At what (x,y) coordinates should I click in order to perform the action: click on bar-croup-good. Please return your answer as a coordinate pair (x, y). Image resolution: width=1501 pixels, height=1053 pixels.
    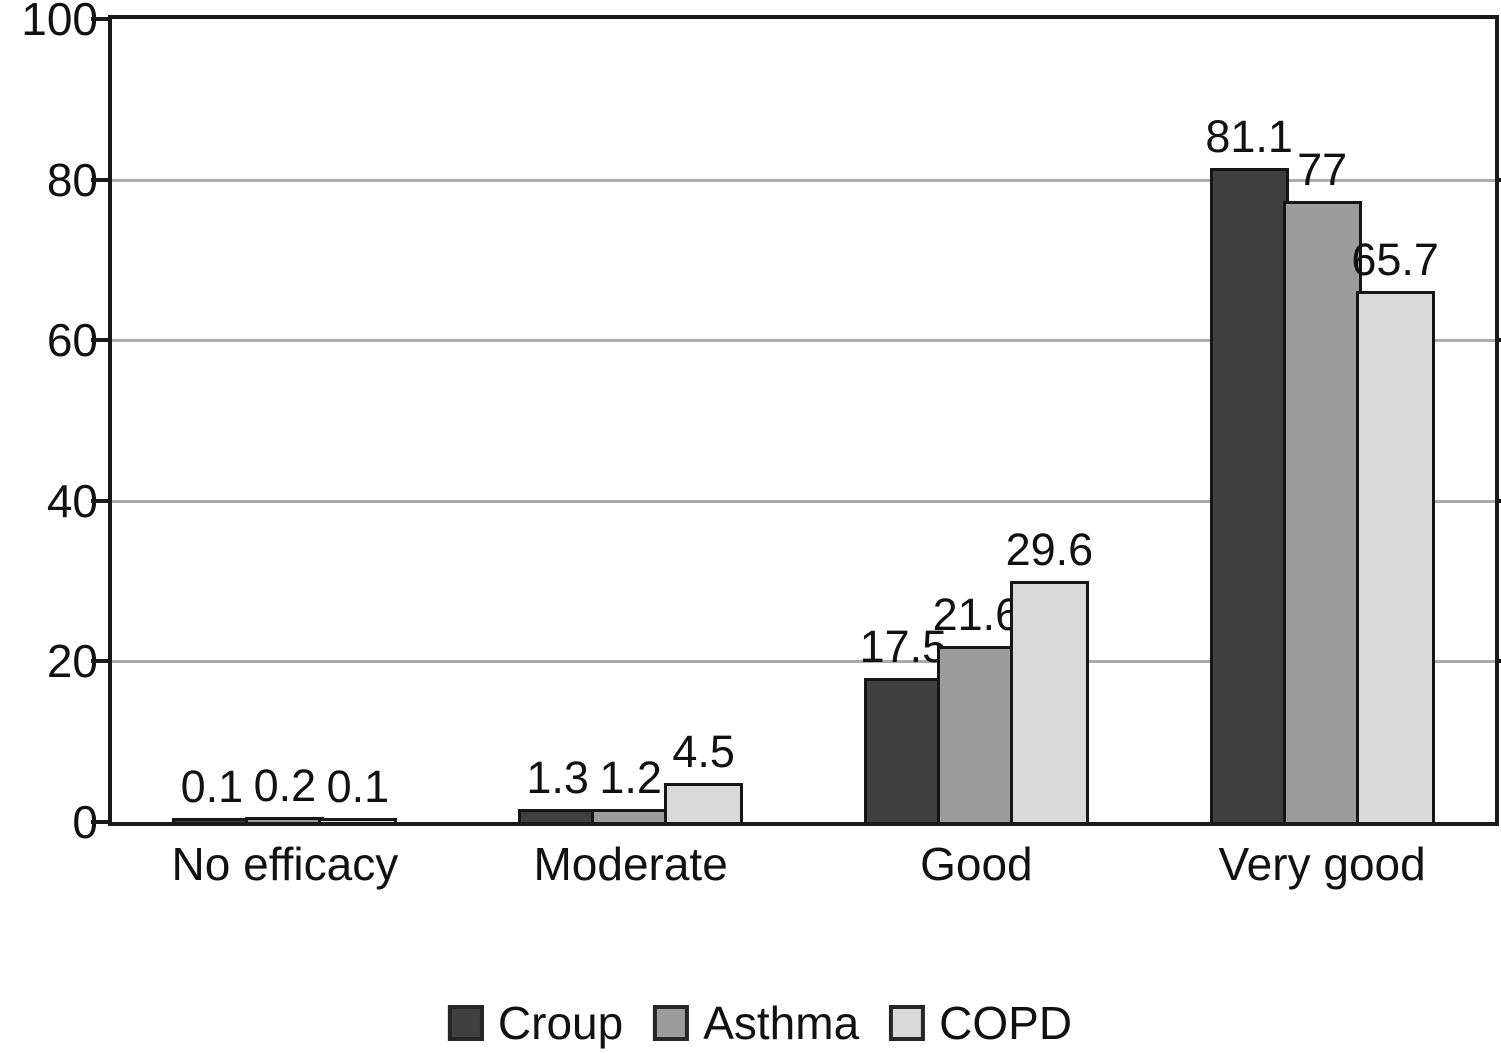
    Looking at the image, I should click on (903, 750).